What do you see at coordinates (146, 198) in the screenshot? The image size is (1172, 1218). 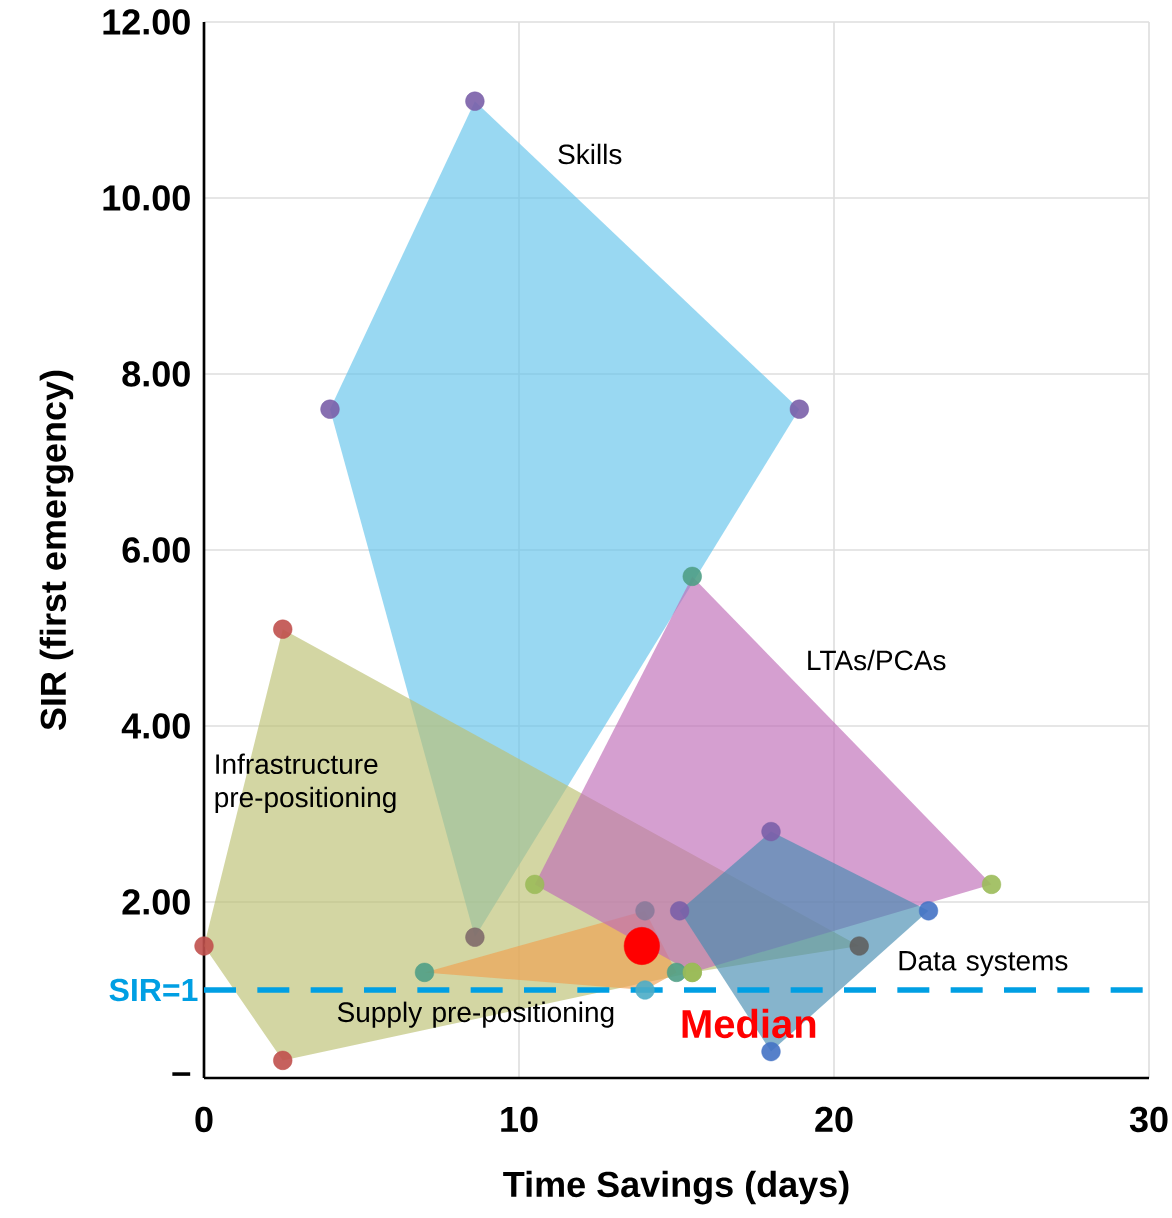 I see `y-tick-label: 10.00` at bounding box center [146, 198].